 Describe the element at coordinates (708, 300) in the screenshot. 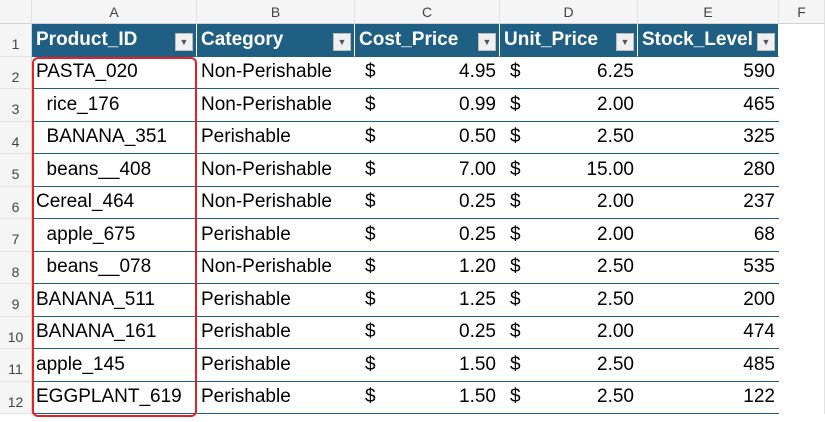

I see `cell-stock-level: 200` at that location.